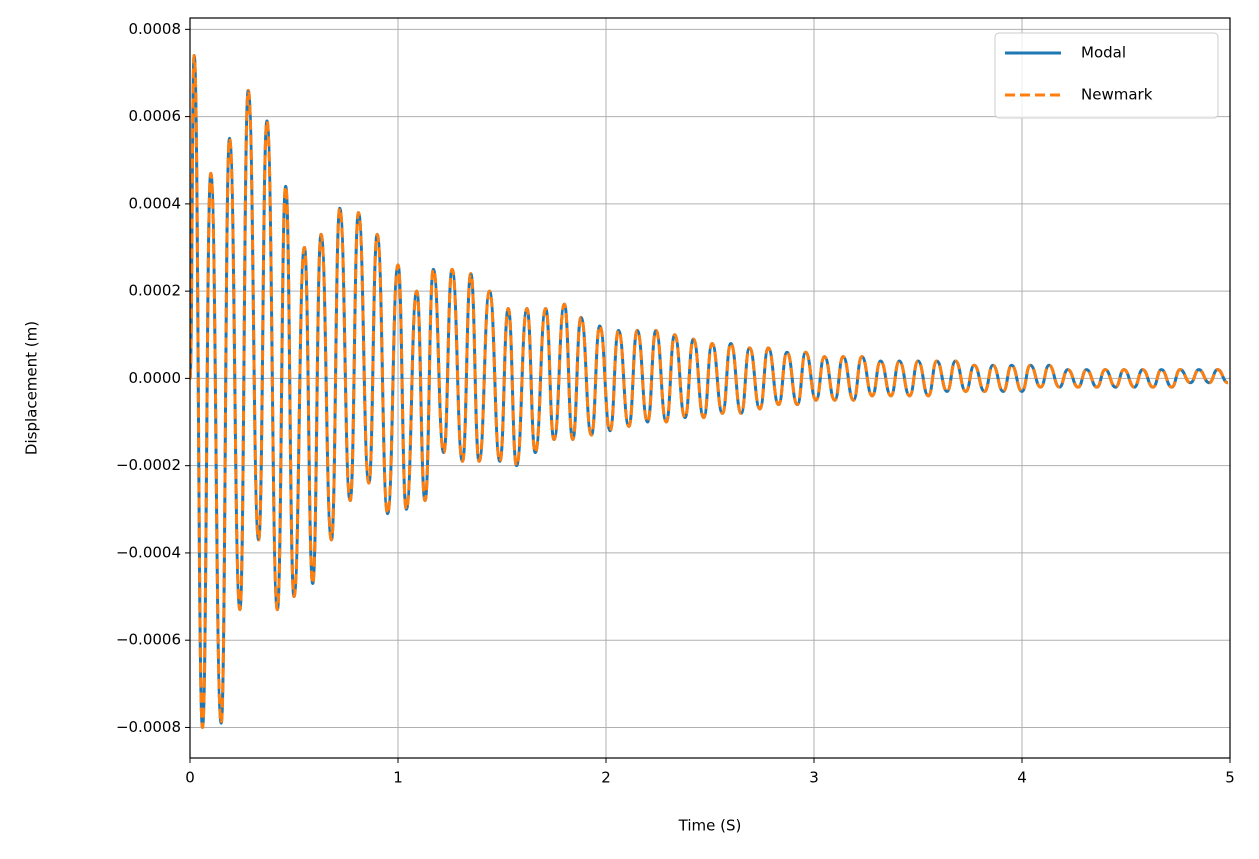 This screenshot has width=1259, height=859. Describe the element at coordinates (1022, 778) in the screenshot. I see `x-tick-label: 4` at that location.